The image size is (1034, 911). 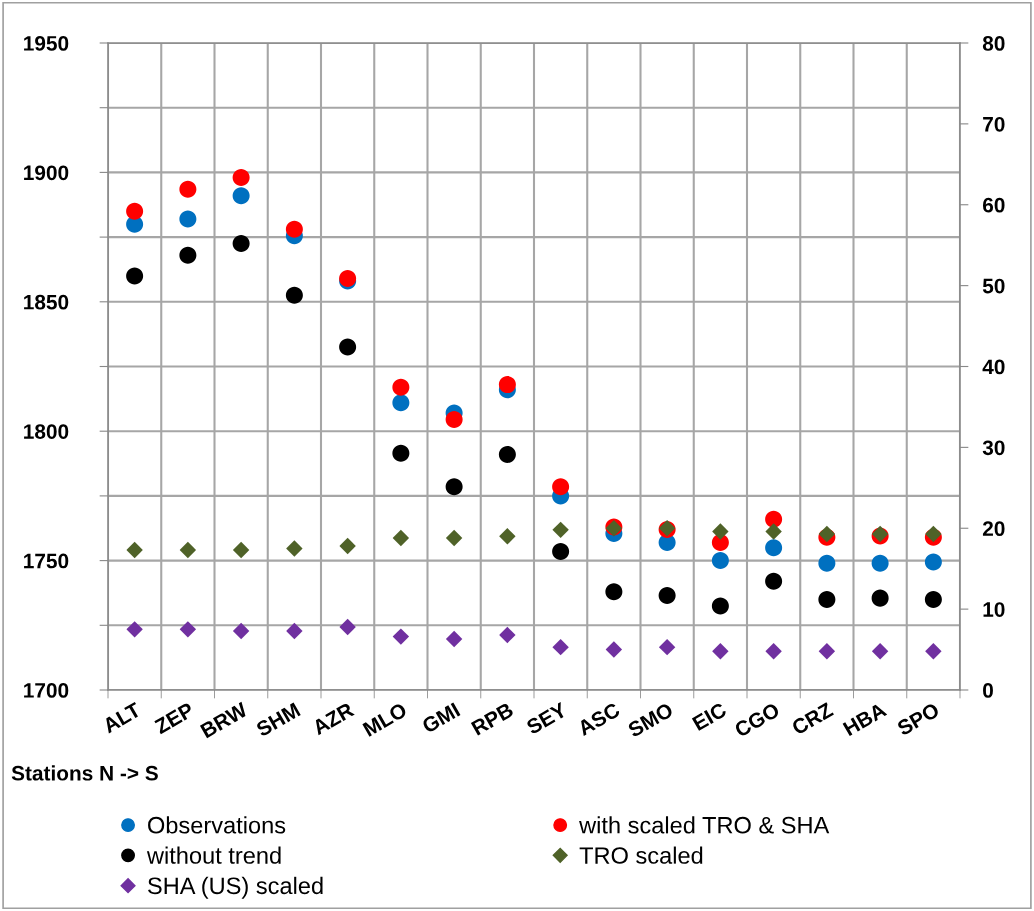 What do you see at coordinates (46, 690) in the screenshot?
I see `y-tick-label: 1700` at bounding box center [46, 690].